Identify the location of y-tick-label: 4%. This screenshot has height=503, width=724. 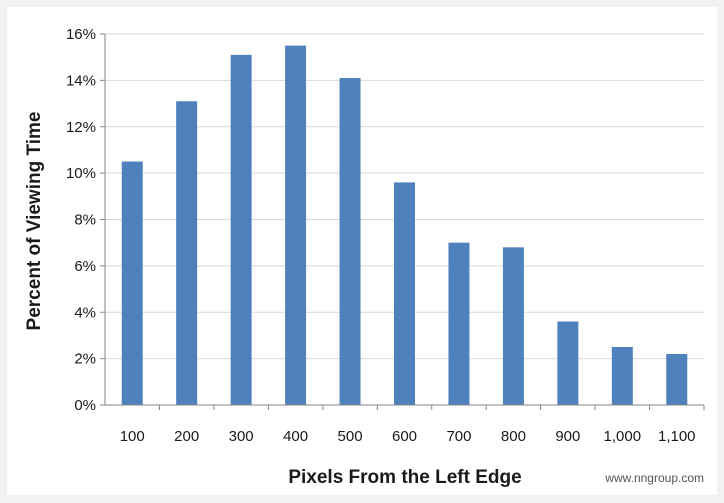
(85, 312).